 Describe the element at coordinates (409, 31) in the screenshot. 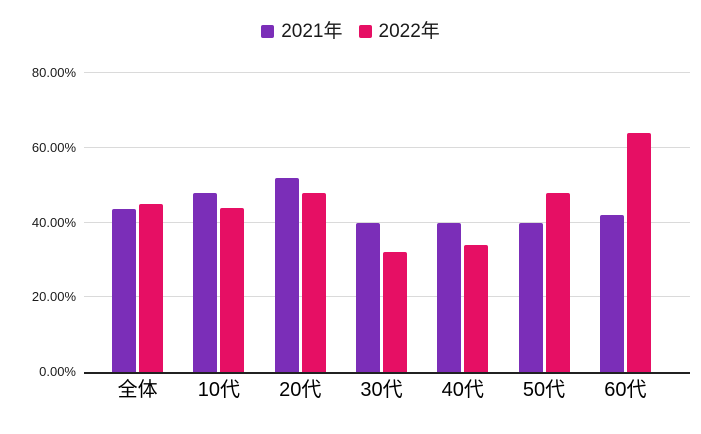

I see `legend-label: 2022年` at that location.